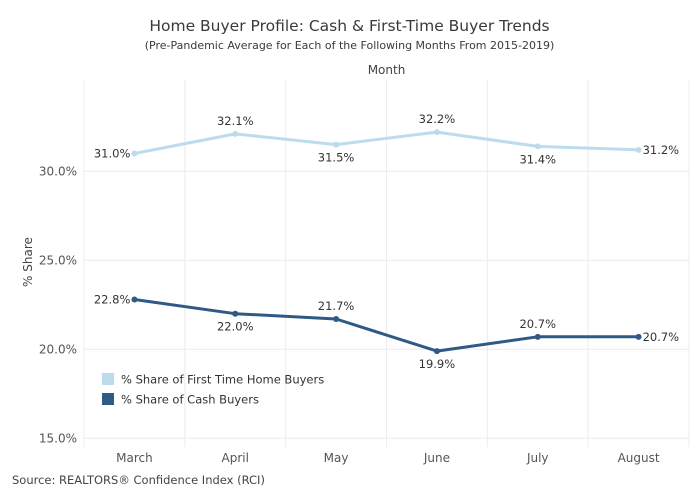 This screenshot has height=499, width=699. Describe the element at coordinates (190, 400) in the screenshot. I see `legend-label: % Share of Cash Buyers` at that location.